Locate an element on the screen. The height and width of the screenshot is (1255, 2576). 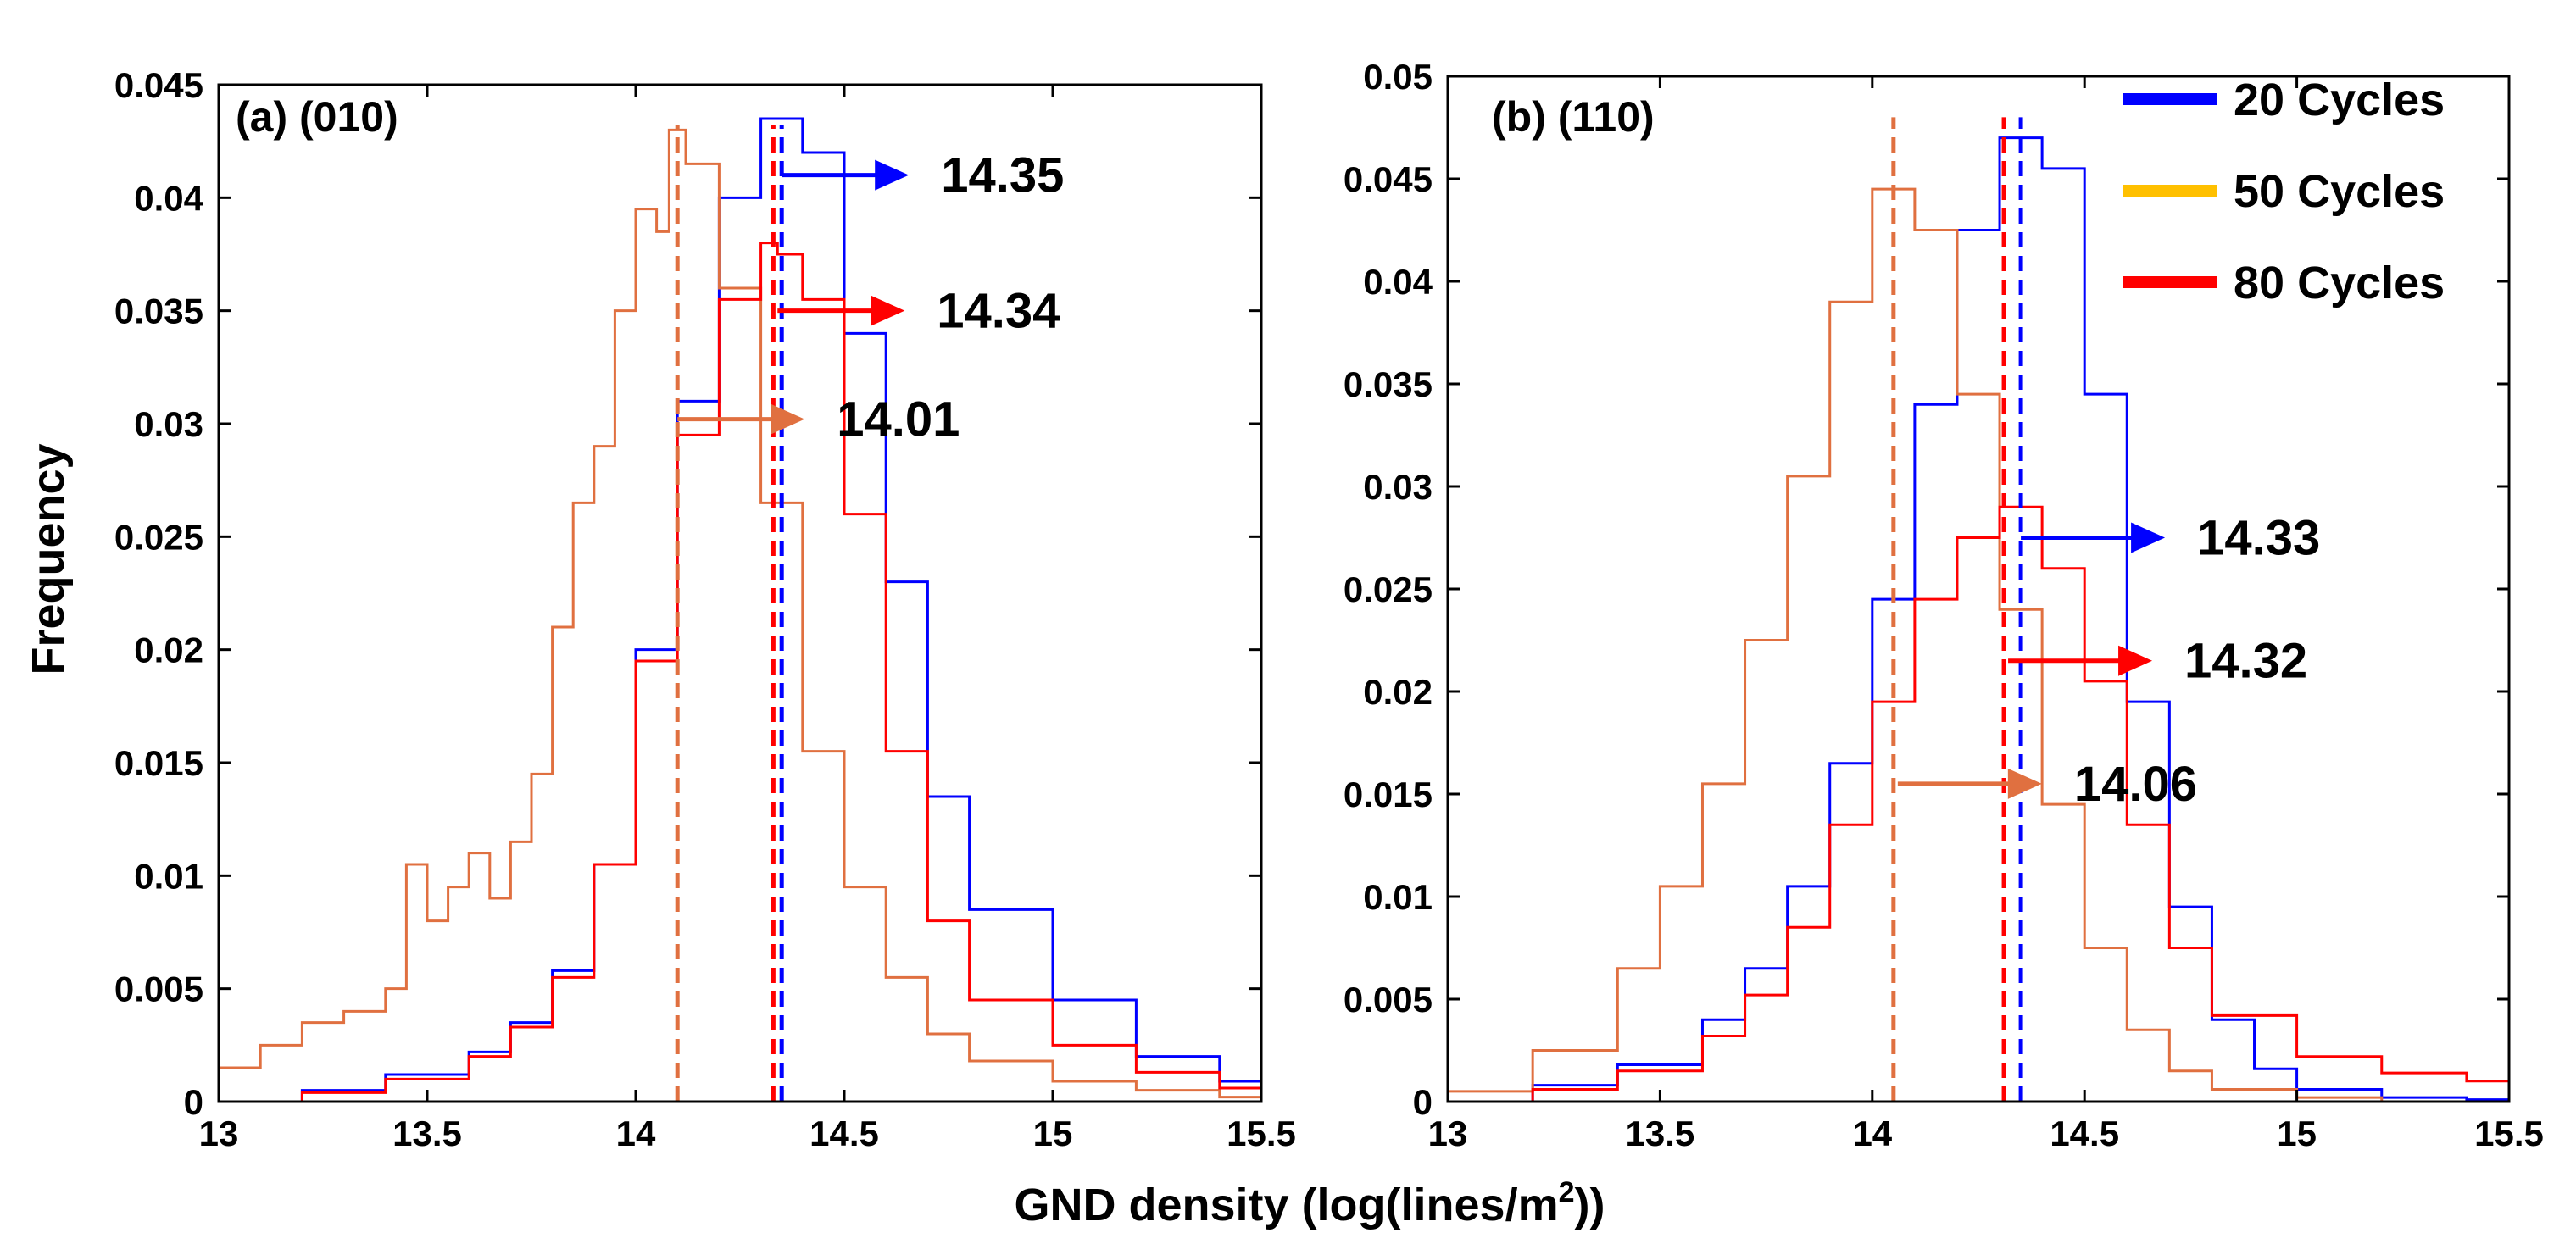
median-value-label: 14.34 is located at coordinates (998, 311).